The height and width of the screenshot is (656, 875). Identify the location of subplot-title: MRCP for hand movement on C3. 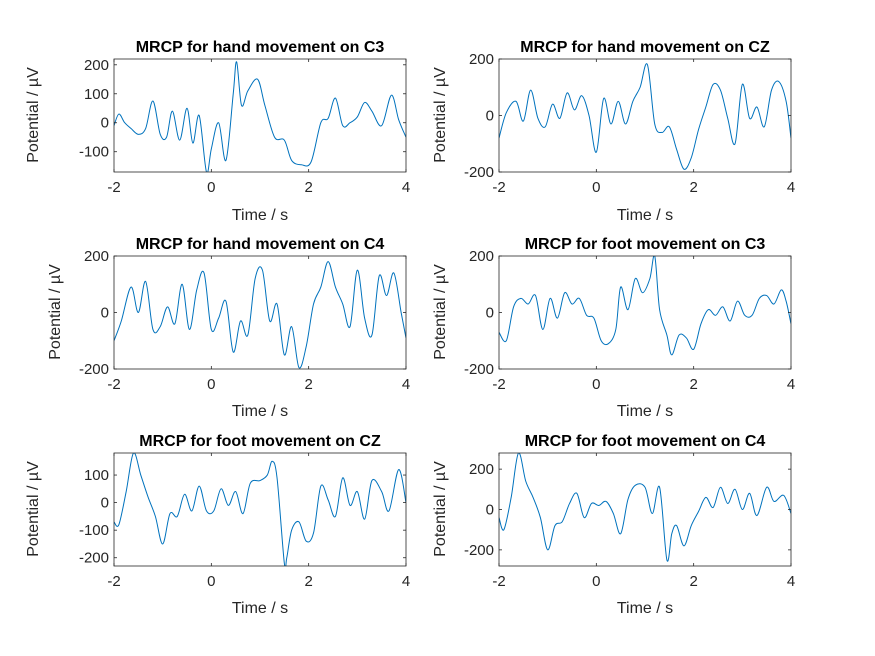
(260, 47).